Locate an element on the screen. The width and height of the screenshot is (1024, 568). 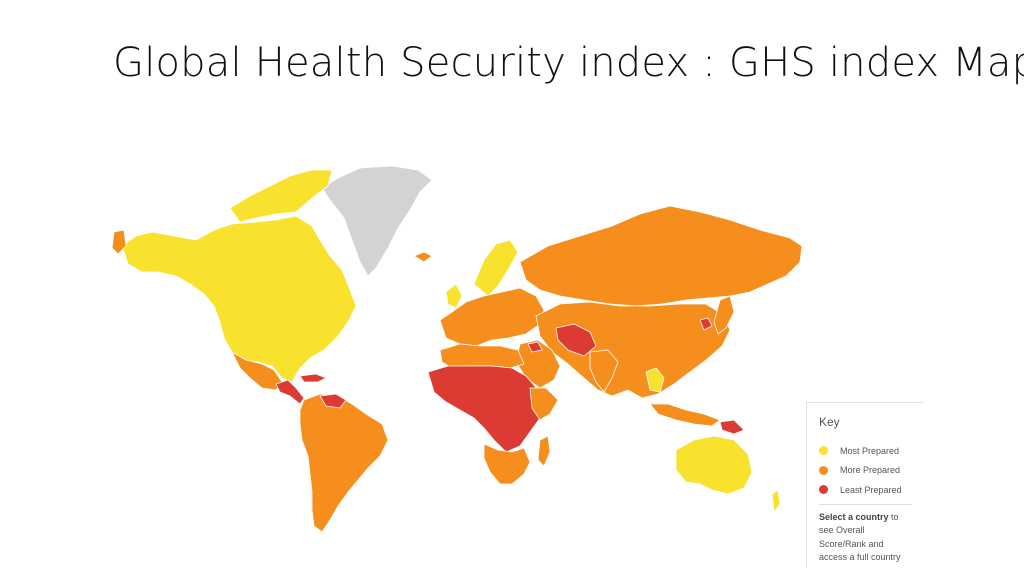
region-central-america is located at coordinates (290, 392).